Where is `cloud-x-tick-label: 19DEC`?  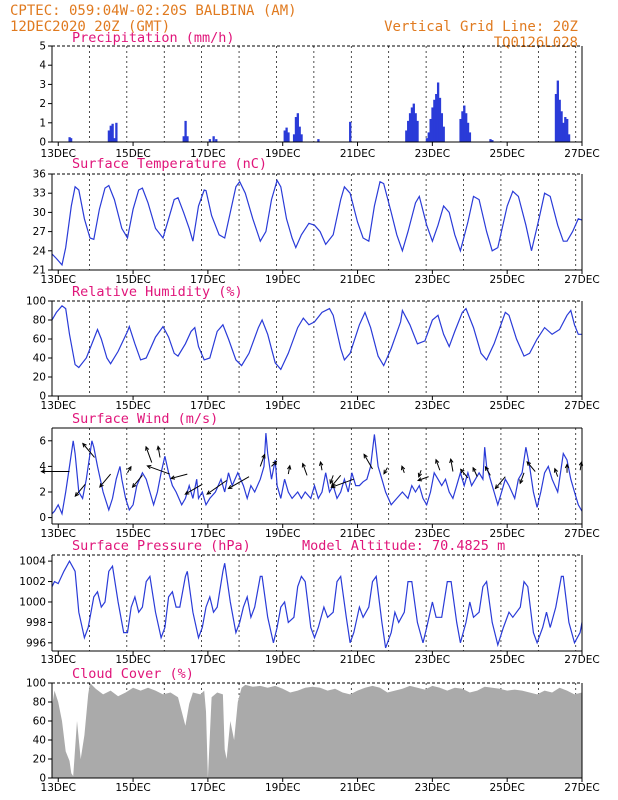 cloud-x-tick-label: 19DEC is located at coordinates (282, 788).